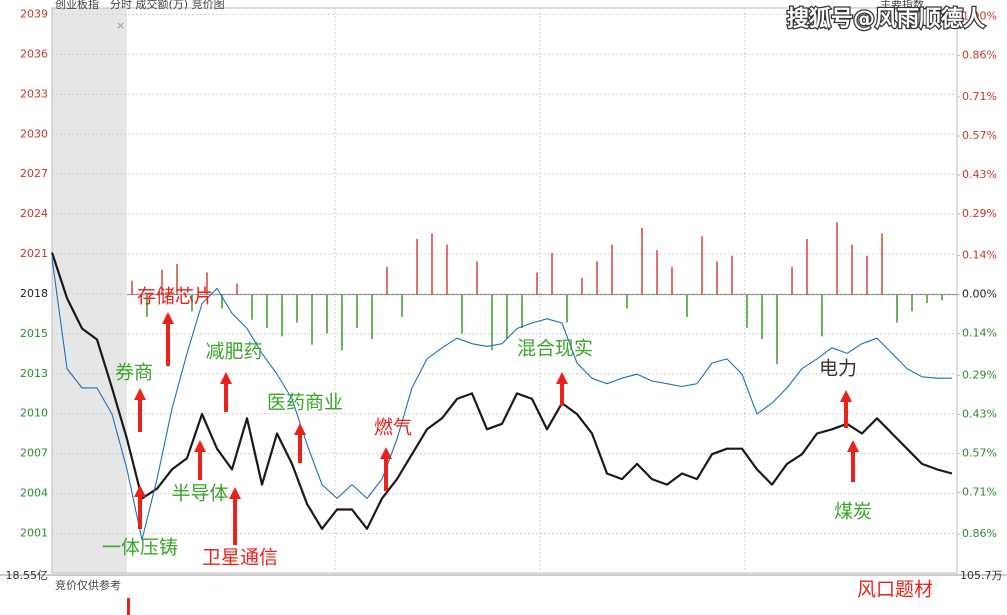 This screenshot has width=1007, height=615. Describe the element at coordinates (120, 25) in the screenshot. I see `close-mark: ×` at that location.